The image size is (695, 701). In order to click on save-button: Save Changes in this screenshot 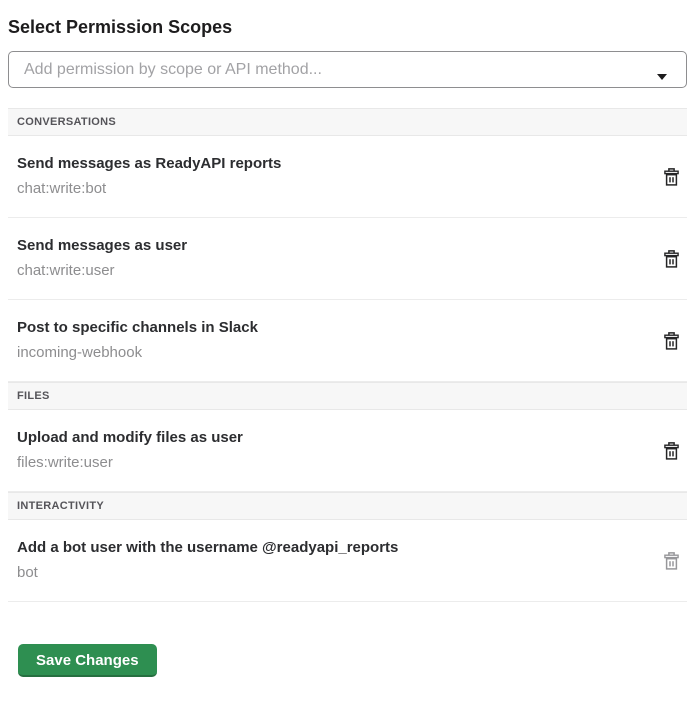, I will do `click(87, 660)`.